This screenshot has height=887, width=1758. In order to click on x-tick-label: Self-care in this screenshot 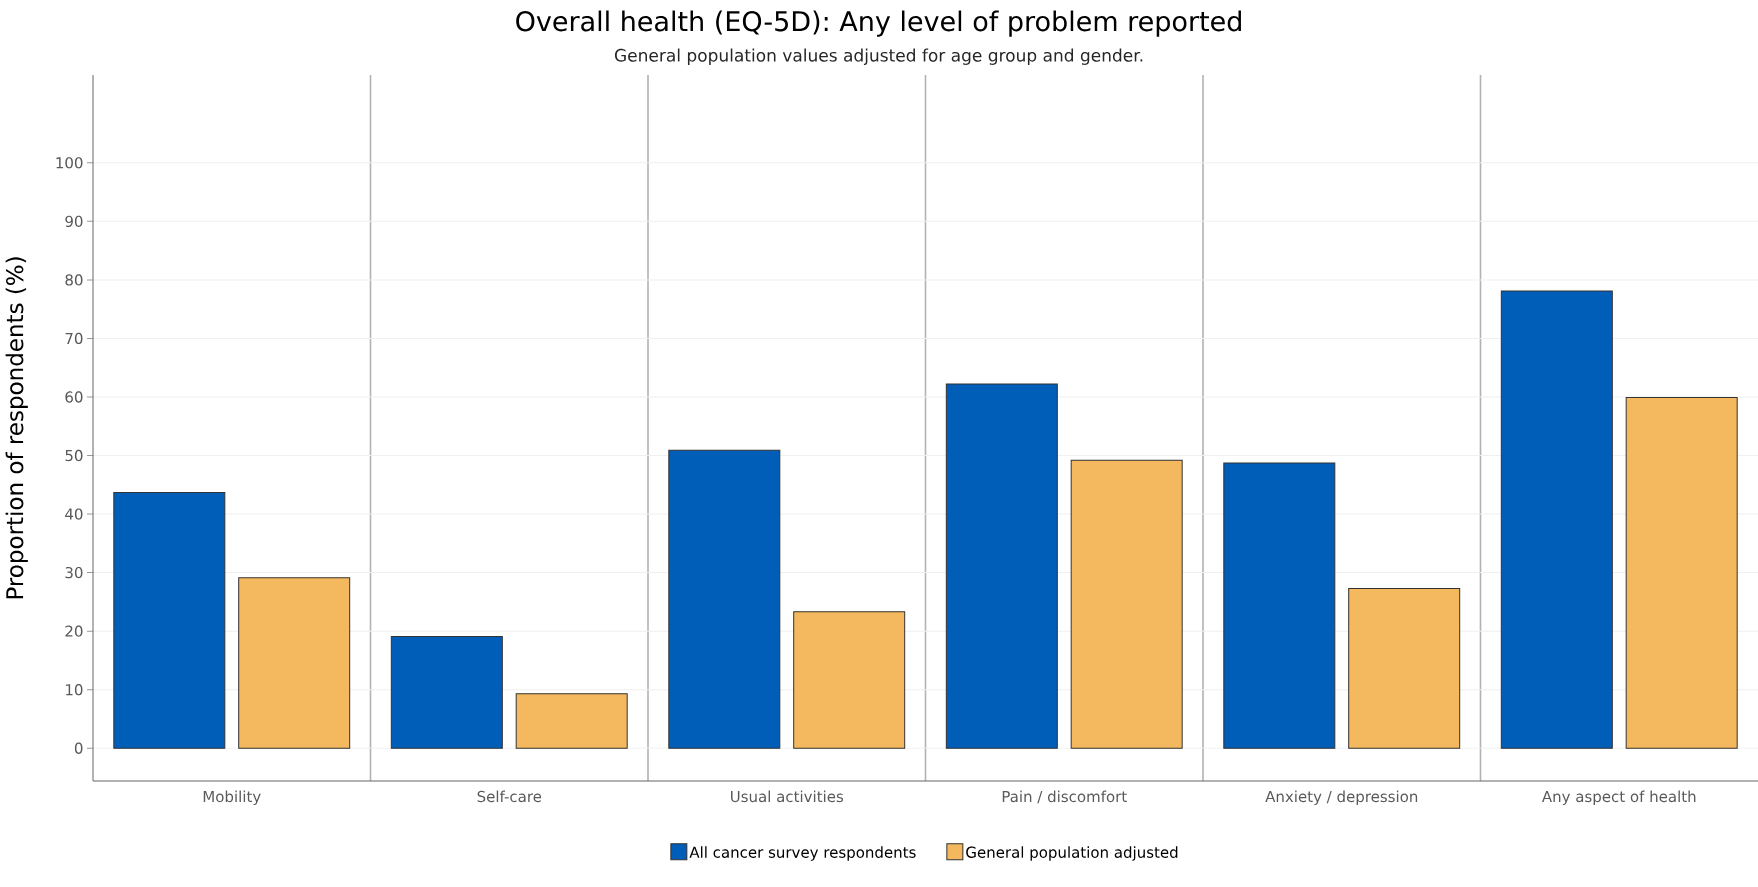, I will do `click(509, 796)`.